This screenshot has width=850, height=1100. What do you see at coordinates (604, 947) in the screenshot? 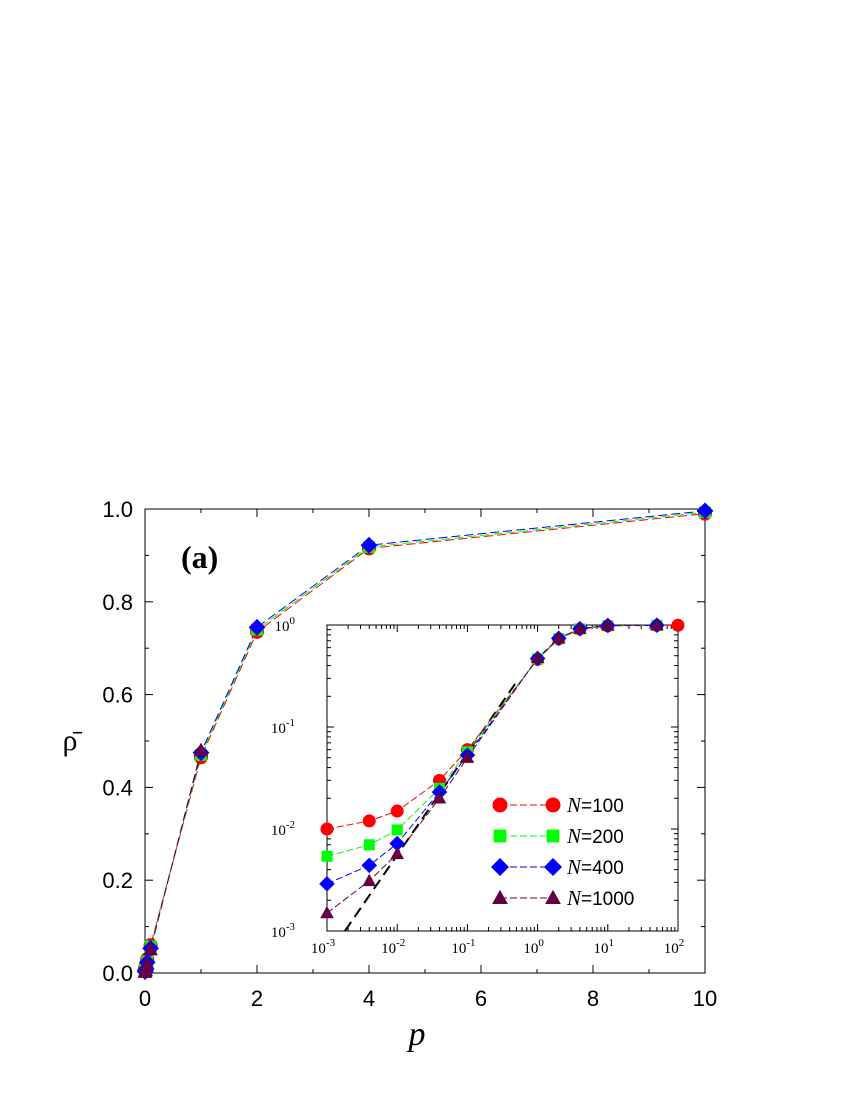
I see `inset-x-tick-label: 10¹` at bounding box center [604, 947].